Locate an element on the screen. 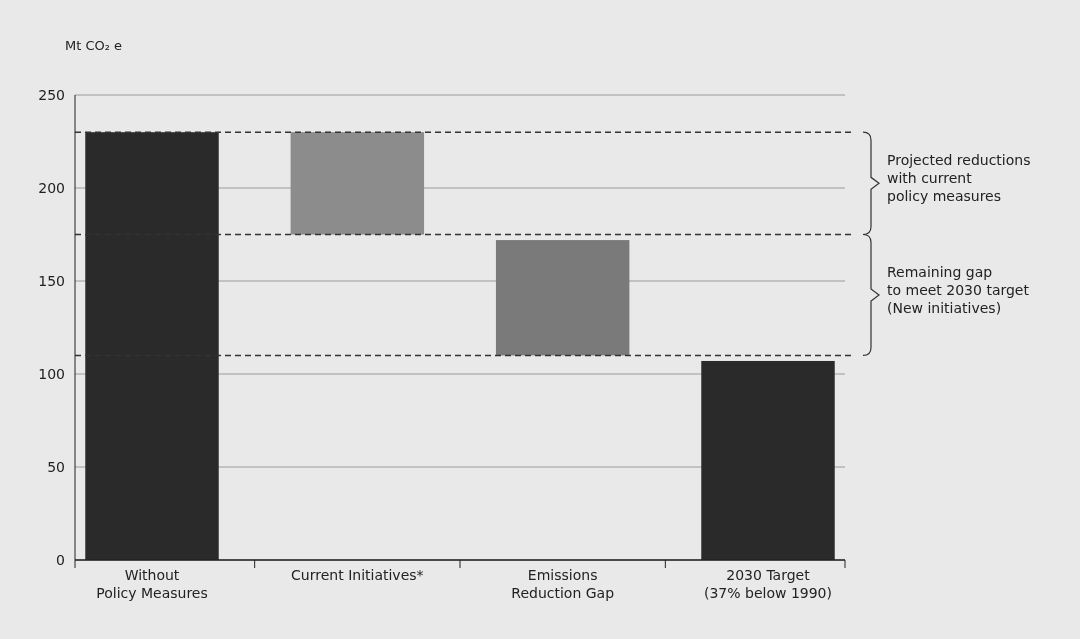 The image size is (1080, 639). text: Remaining gap to meet 2030 target (New initiatives) is located at coordinates (958, 289).